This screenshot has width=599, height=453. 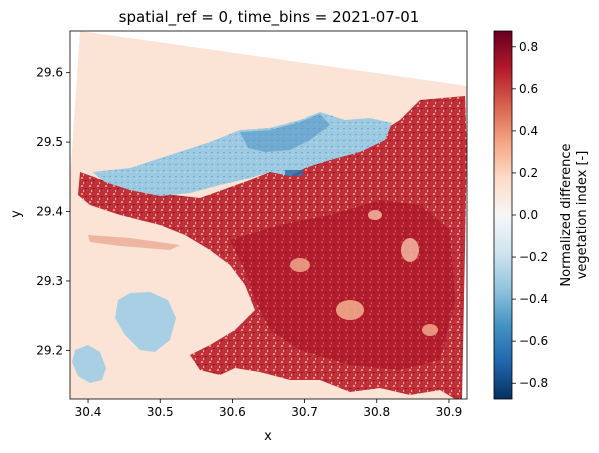 I want to click on y-tick-label: 29.2, so click(x=49, y=350).